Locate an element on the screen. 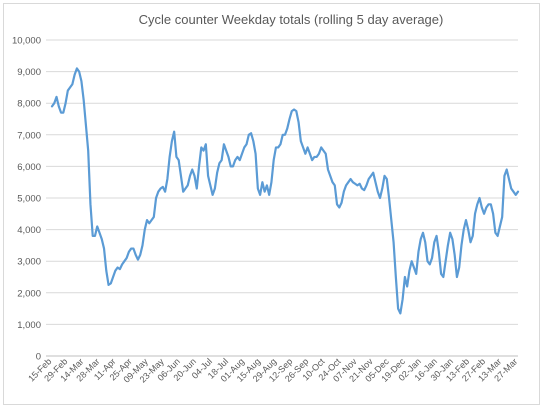 The height and width of the screenshot is (412, 548). y-tick-label: 0 is located at coordinates (38, 357).